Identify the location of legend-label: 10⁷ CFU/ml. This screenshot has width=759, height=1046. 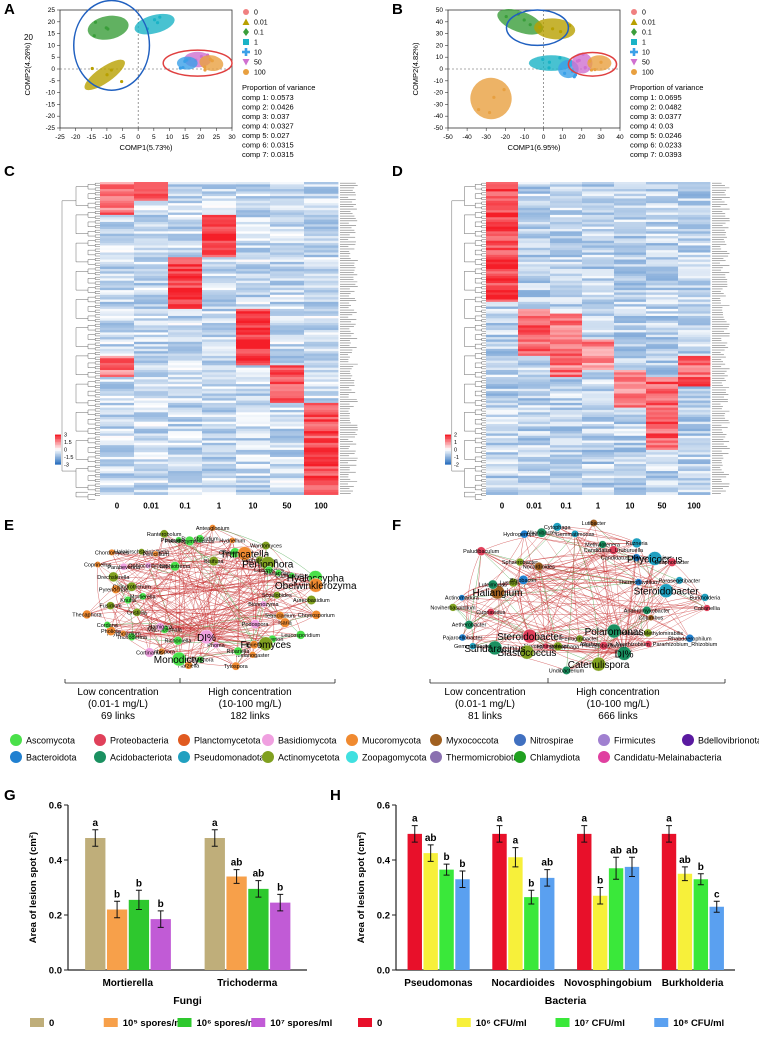
(600, 1023).